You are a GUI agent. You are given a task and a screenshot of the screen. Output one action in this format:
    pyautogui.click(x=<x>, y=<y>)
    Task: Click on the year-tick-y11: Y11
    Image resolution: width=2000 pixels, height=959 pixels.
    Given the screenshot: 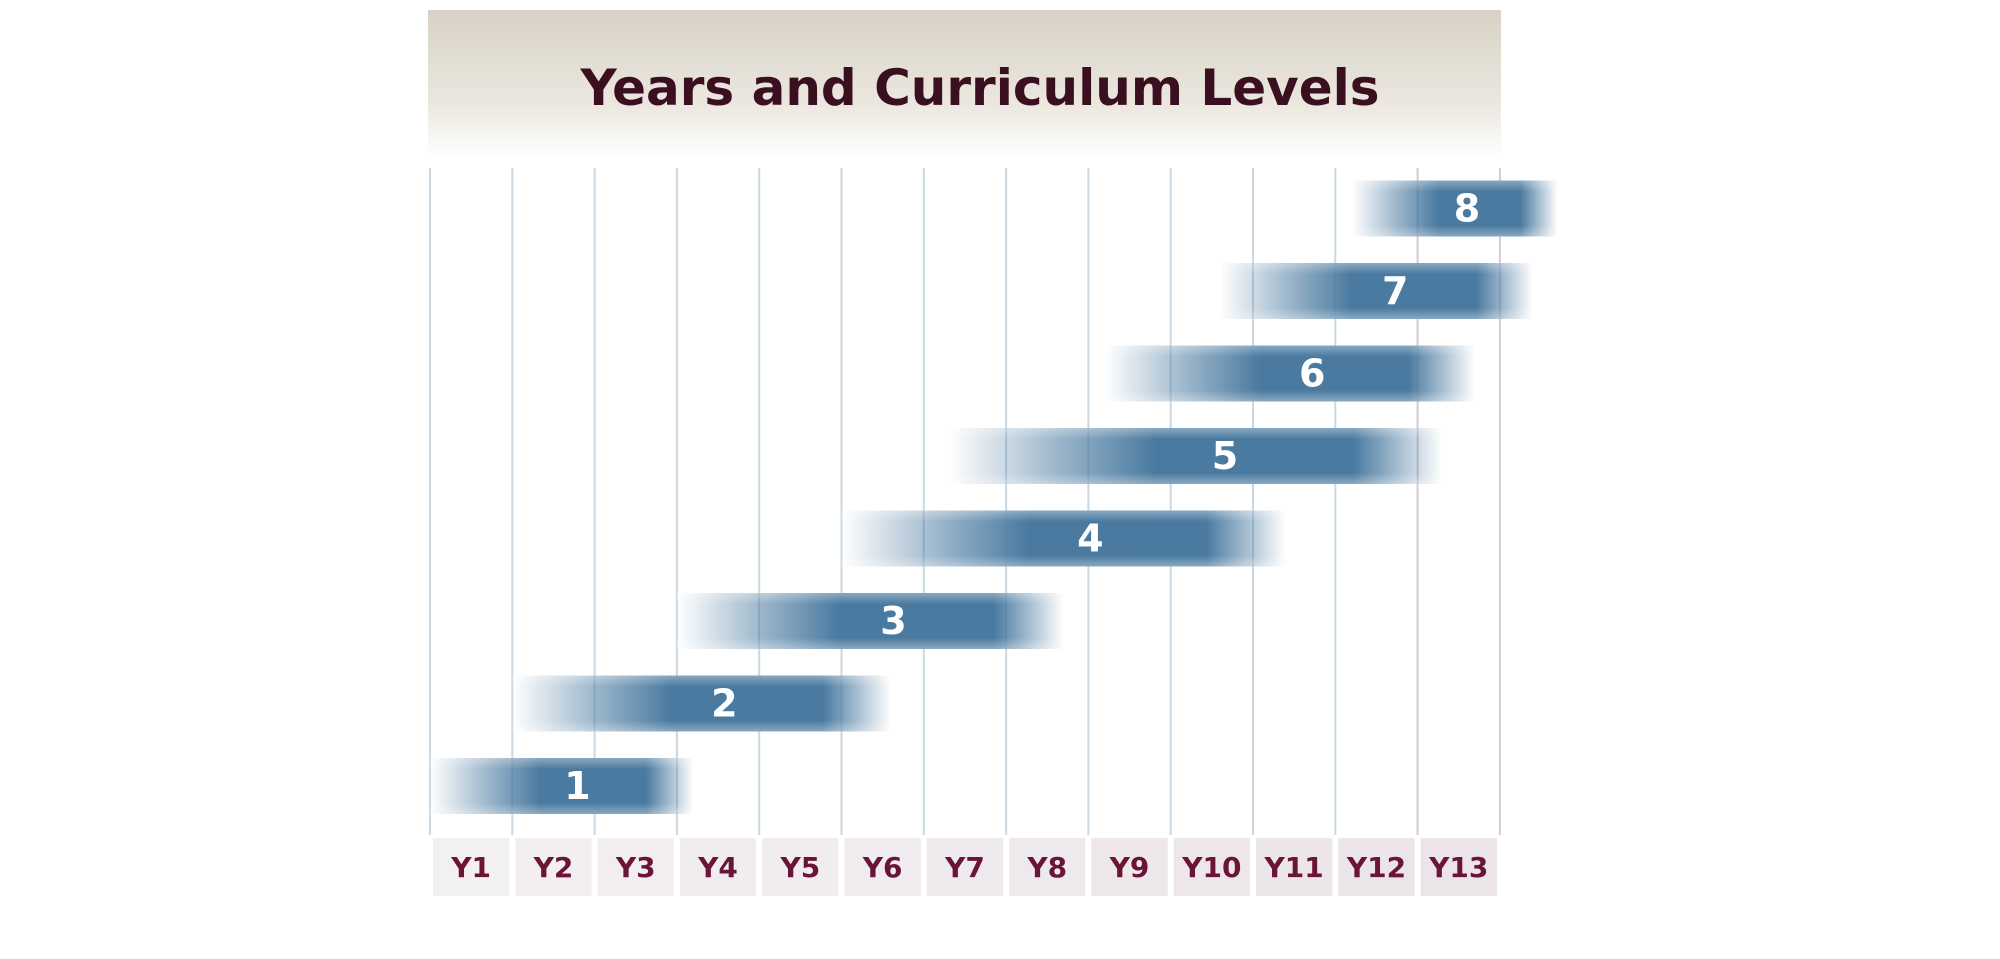 What is the action you would take?
    pyautogui.click(x=1294, y=867)
    